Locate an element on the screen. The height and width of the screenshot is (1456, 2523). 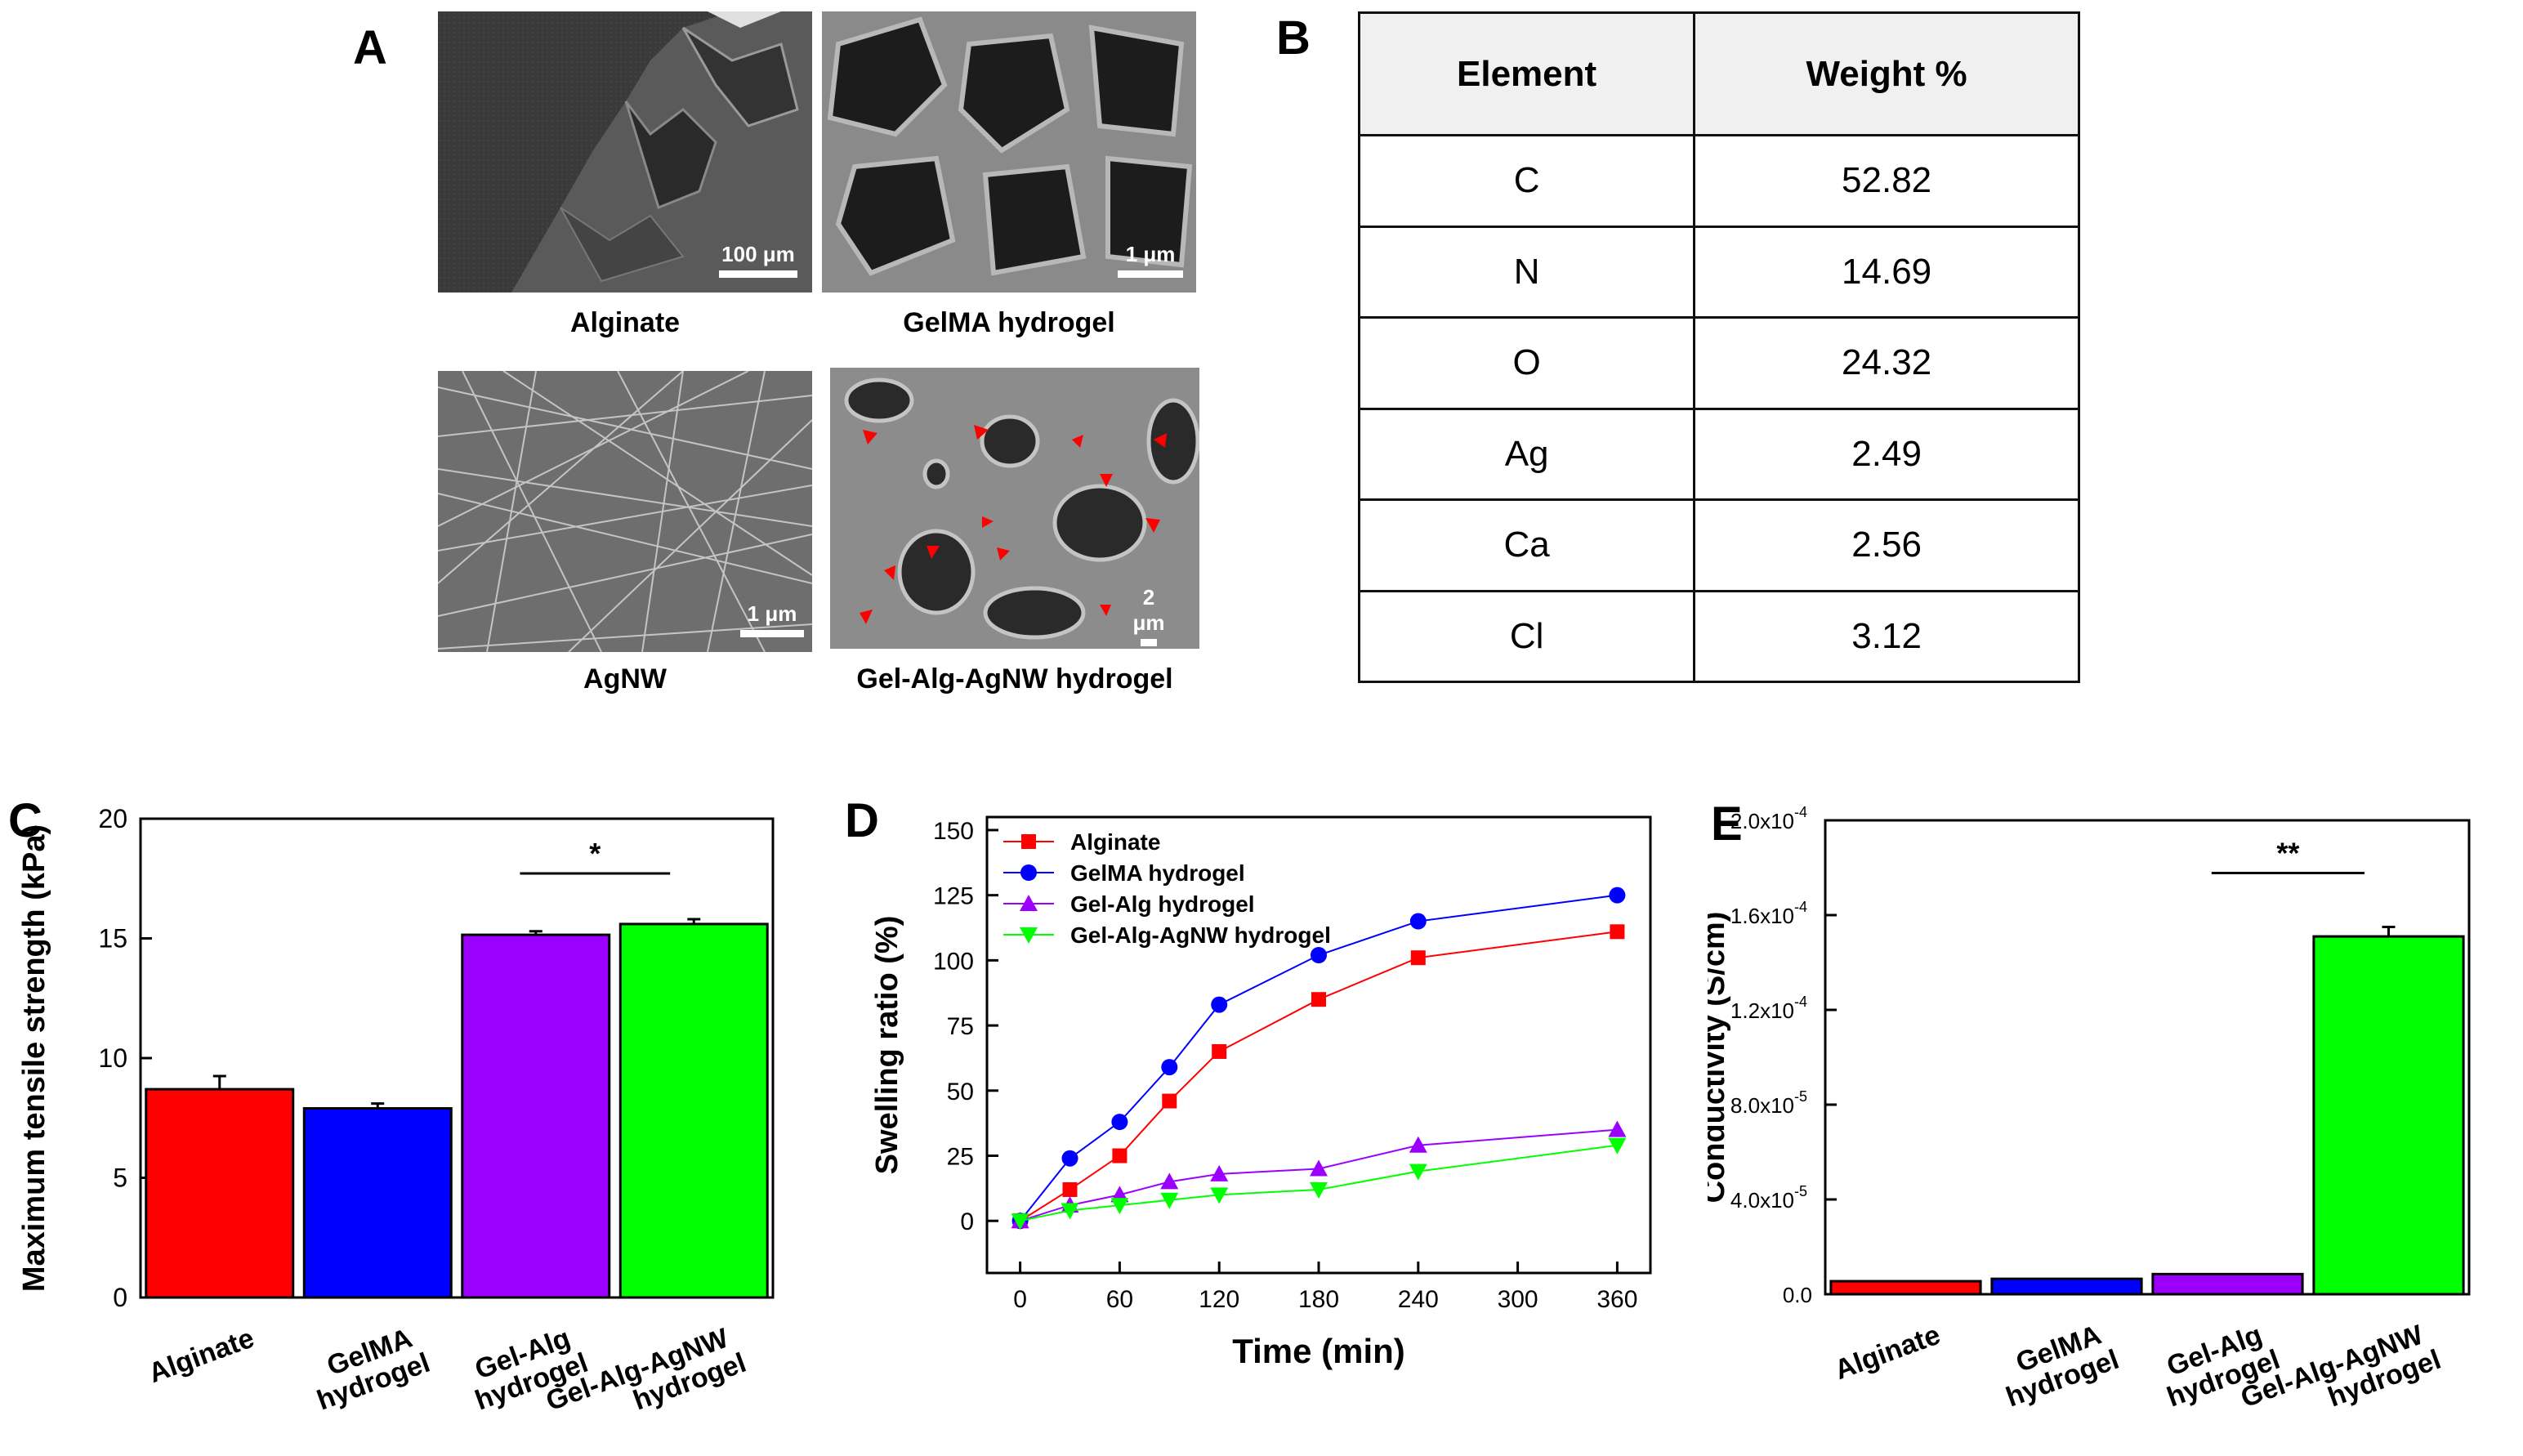
y-tick-label: 50 is located at coordinates (960, 1092).